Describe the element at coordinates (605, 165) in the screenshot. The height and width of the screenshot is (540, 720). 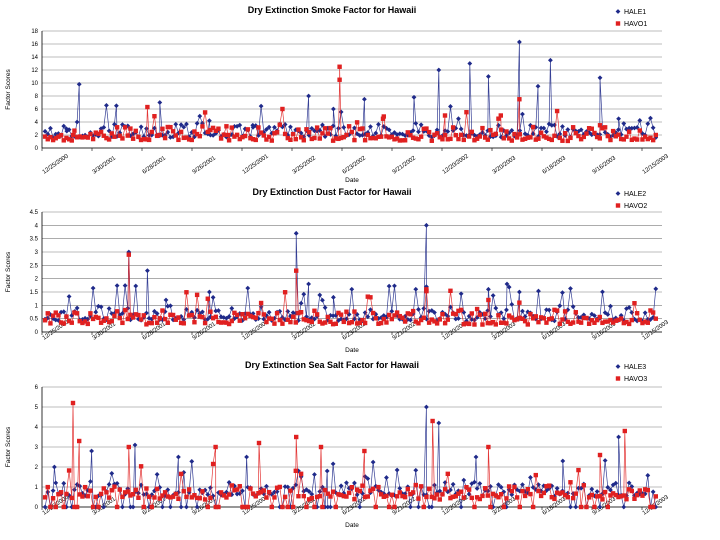
I see `x-tick-label: 9/16/2003` at that location.